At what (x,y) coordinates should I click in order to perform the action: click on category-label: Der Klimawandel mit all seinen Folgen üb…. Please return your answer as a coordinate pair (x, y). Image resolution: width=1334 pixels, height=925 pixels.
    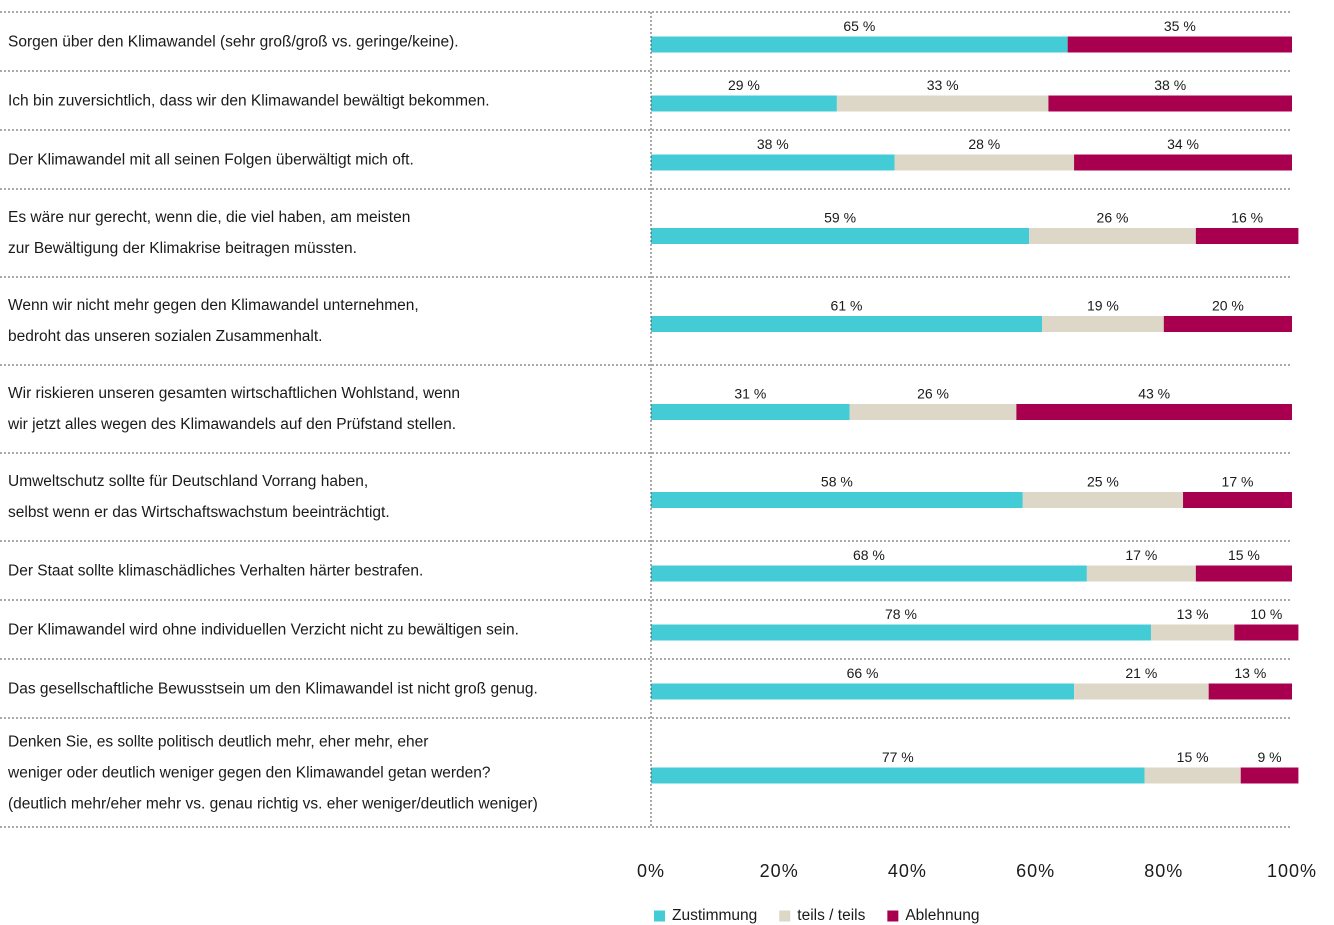
    Looking at the image, I should click on (211, 159).